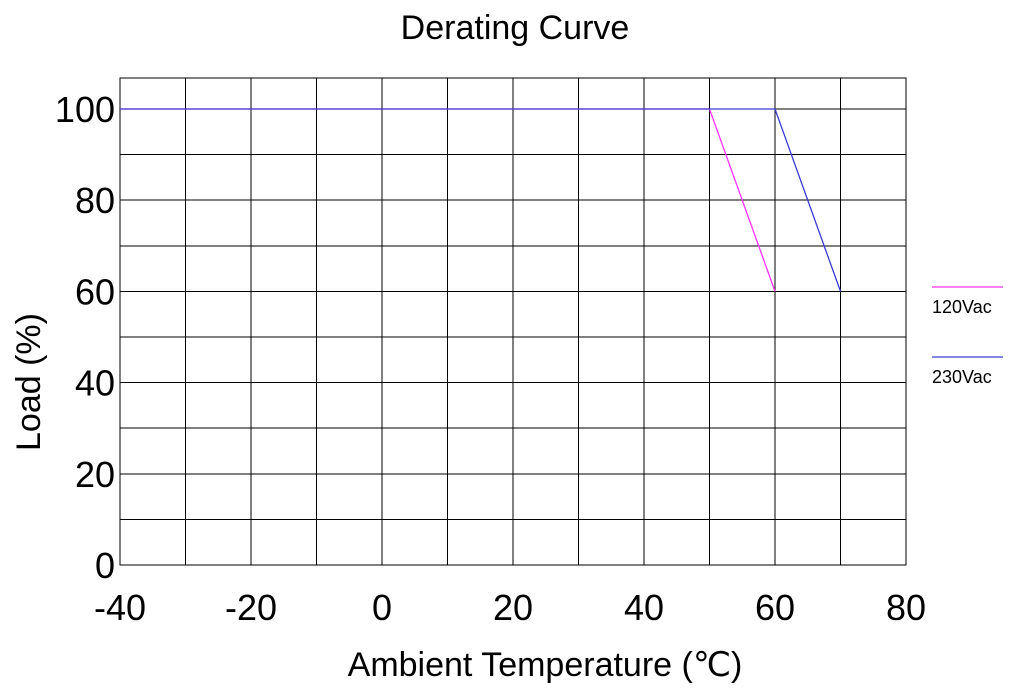 The image size is (1011, 691). What do you see at coordinates (95, 474) in the screenshot?
I see `y-tick-label: 20` at bounding box center [95, 474].